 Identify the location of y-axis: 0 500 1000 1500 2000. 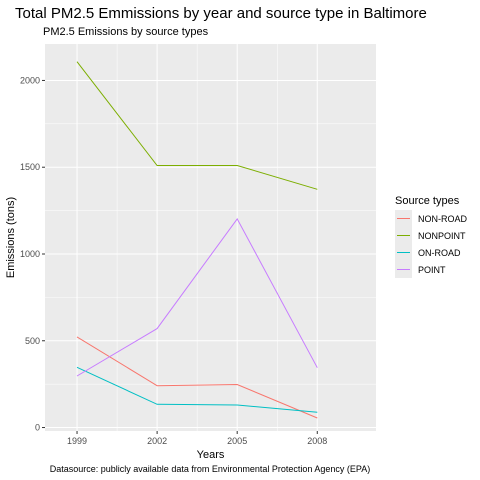
(32, 253).